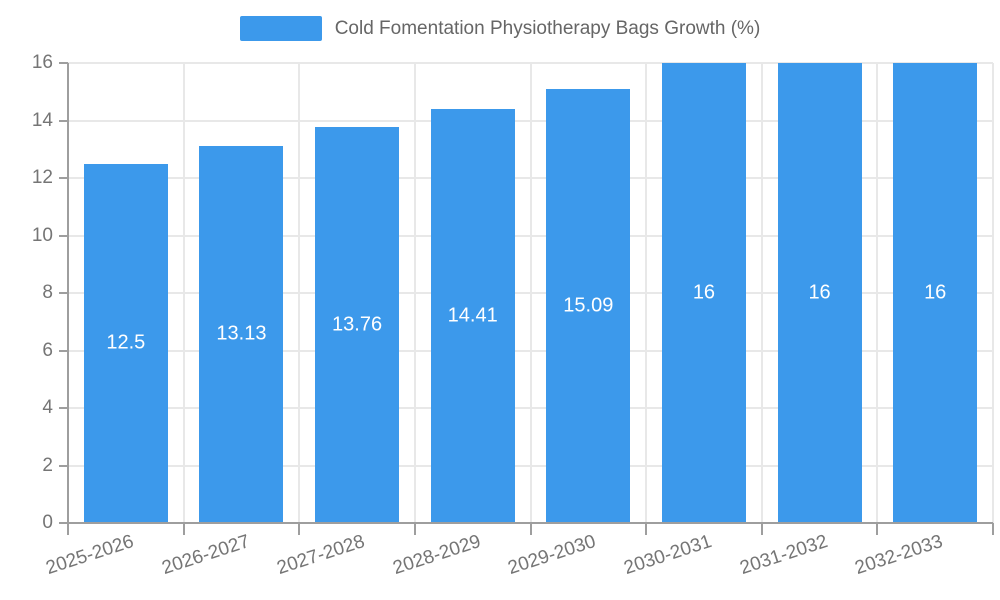  Describe the element at coordinates (321, 555) in the screenshot. I see `x-axis-label: 2027-2028` at that location.